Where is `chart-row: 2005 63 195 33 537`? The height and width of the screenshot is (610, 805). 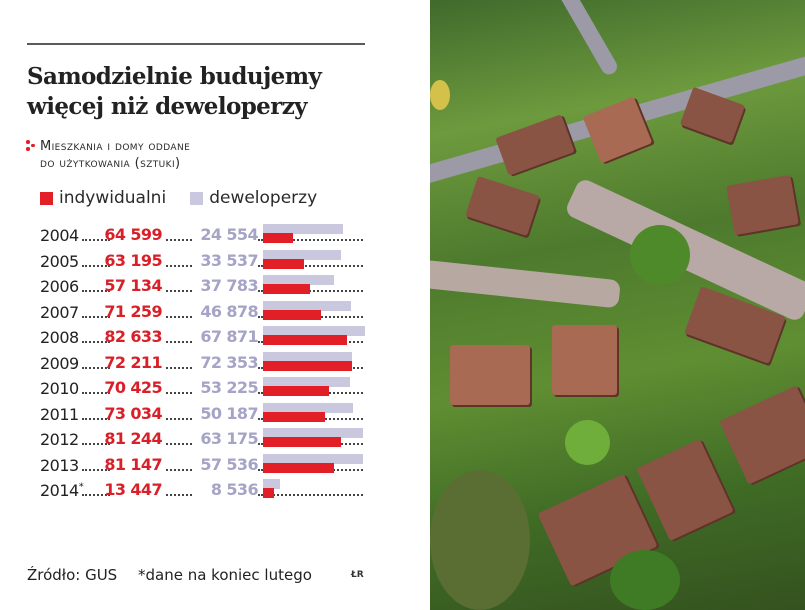
chart-row: 2005 63 195 33 537 is located at coordinates (215, 260).